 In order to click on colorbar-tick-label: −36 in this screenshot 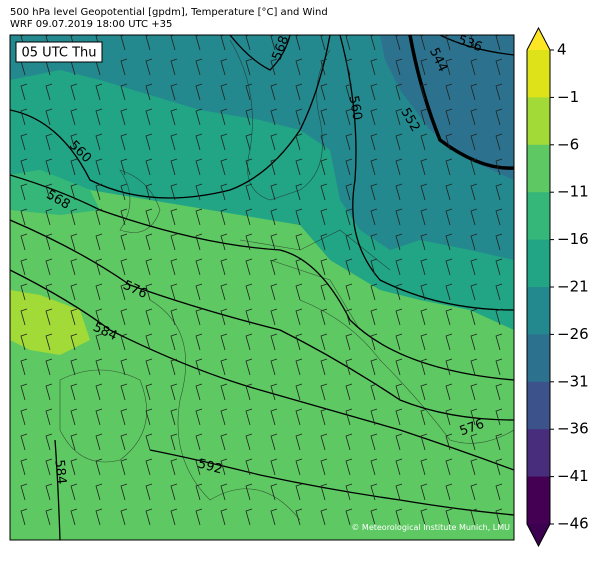, I will do `click(573, 429)`.